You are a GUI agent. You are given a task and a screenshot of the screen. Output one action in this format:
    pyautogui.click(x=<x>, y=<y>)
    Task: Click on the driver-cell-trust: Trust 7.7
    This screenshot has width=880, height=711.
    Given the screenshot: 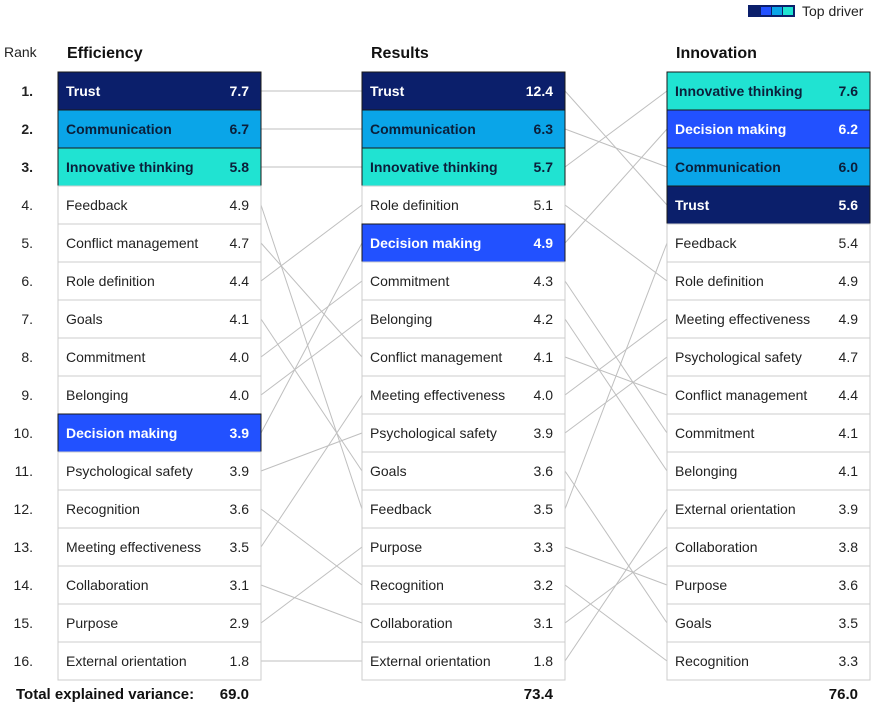 What is the action you would take?
    pyautogui.click(x=159, y=91)
    